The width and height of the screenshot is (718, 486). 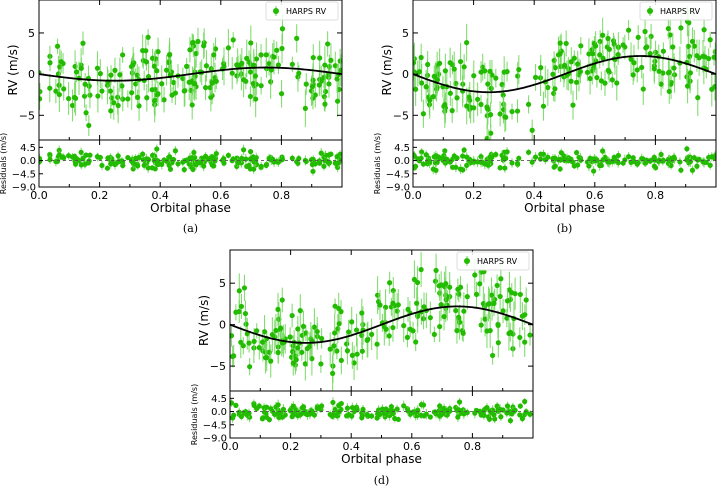 I want to click on panel-caption: (d), so click(x=382, y=480).